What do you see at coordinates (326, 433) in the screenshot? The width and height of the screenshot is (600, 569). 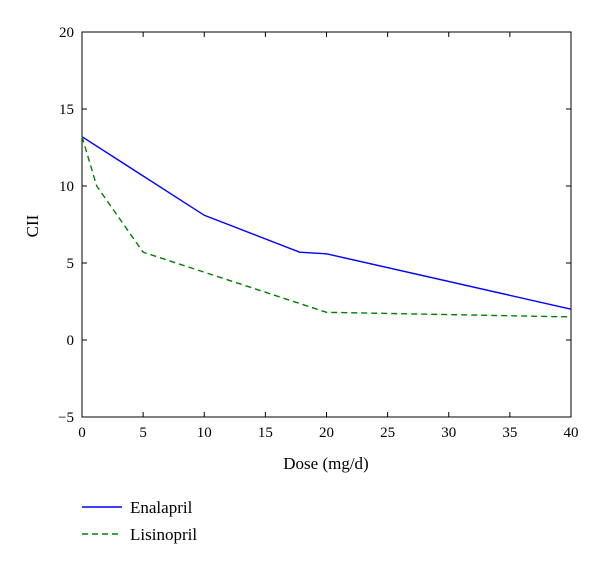 I see `x-tick-label: 20` at bounding box center [326, 433].